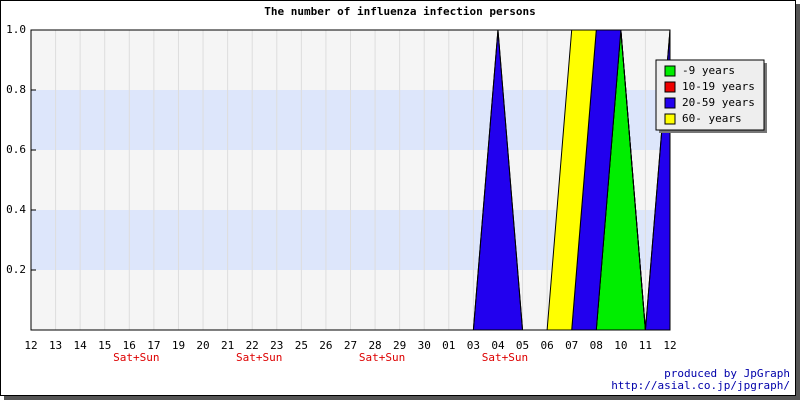 Image resolution: width=800 pixels, height=400 pixels. What do you see at coordinates (202, 345) in the screenshot?
I see `x-tick-label: 20` at bounding box center [202, 345].